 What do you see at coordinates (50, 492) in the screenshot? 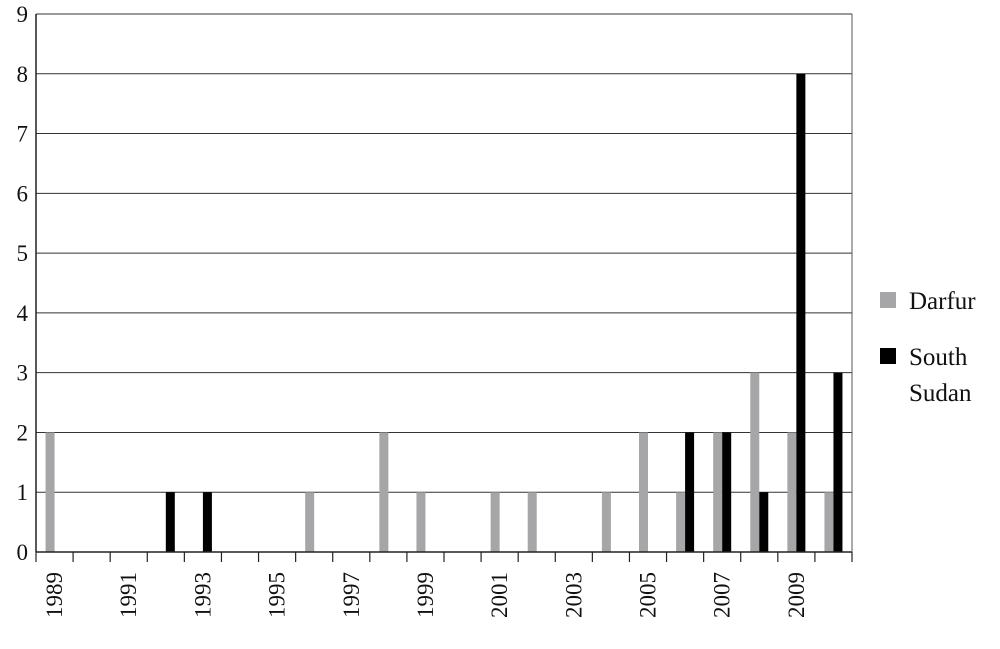
I see `bar-darfur-1989` at bounding box center [50, 492].